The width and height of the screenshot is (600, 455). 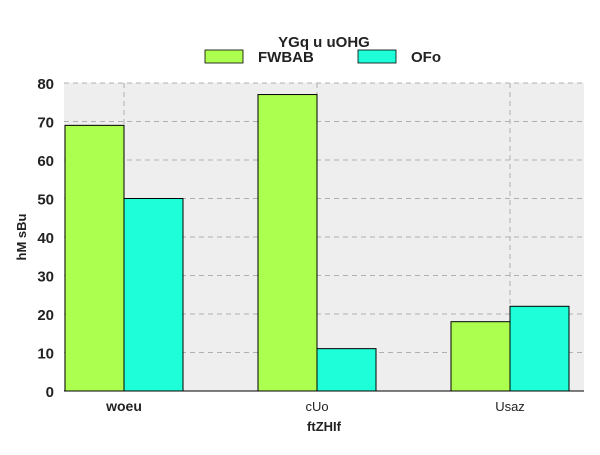 What do you see at coordinates (50, 392) in the screenshot?
I see `y-tick-label: 0` at bounding box center [50, 392].